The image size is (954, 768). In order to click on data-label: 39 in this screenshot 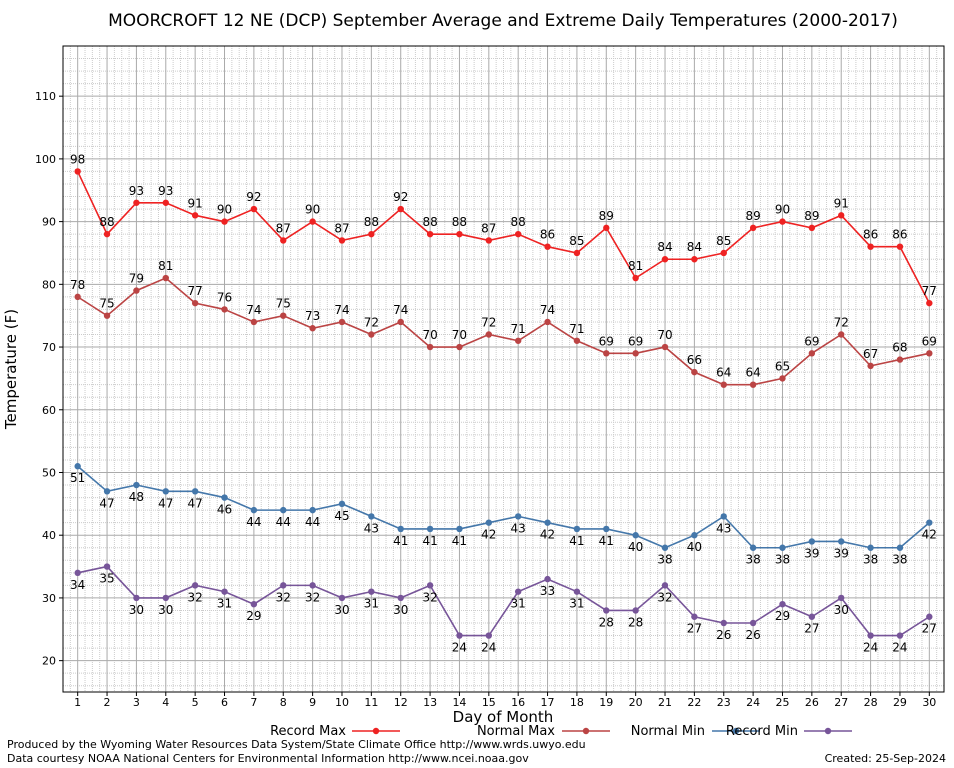, I will do `click(811, 553)`.